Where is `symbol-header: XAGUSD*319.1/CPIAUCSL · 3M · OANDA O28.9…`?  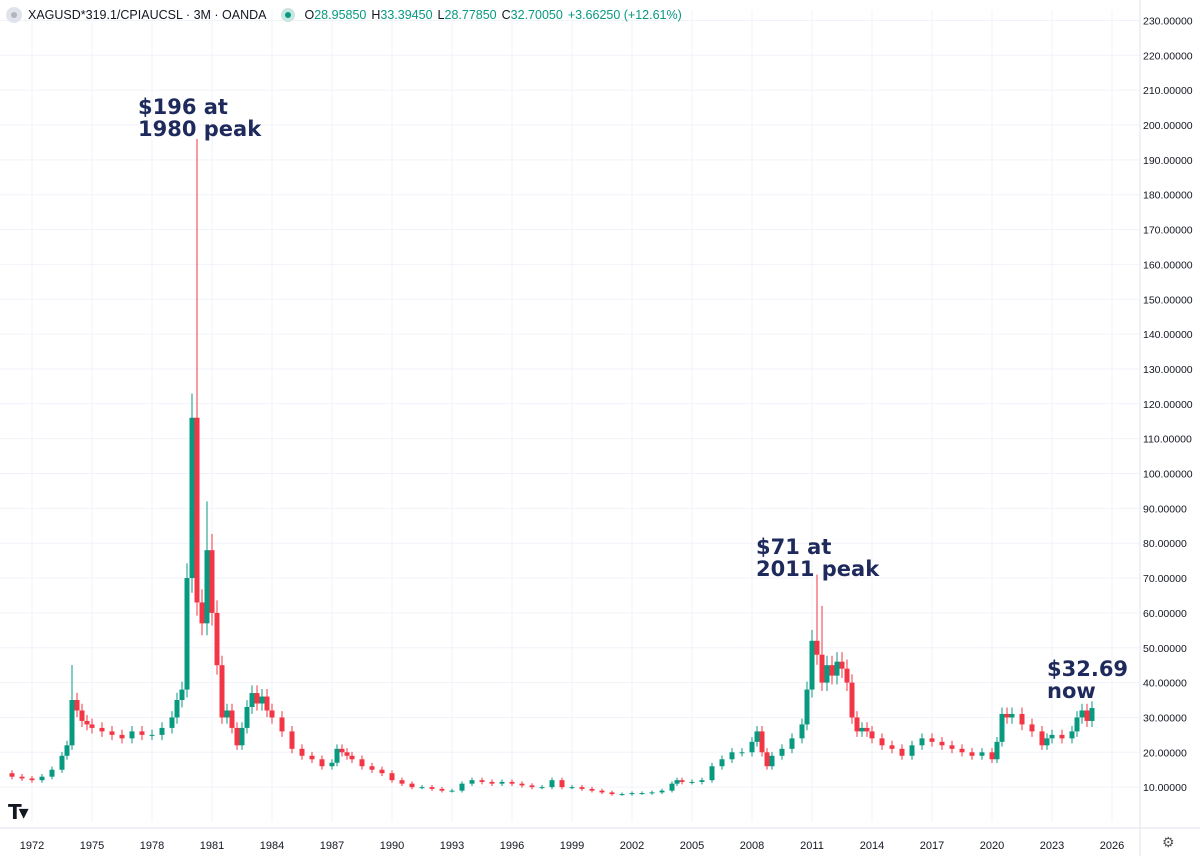 symbol-header: XAGUSD*319.1/CPIAUCSL · 3M · OANDA O28.9… is located at coordinates (346, 15).